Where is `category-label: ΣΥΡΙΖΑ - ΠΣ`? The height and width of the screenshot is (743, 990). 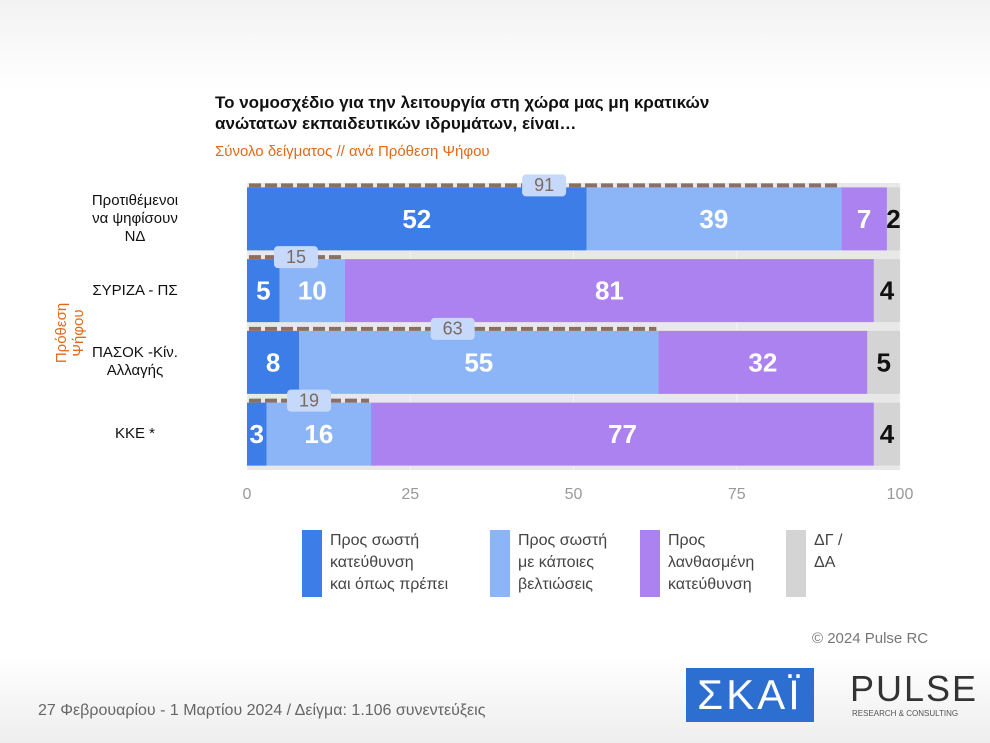
category-label: ΣΥΡΙΖΑ - ΠΣ is located at coordinates (135, 290).